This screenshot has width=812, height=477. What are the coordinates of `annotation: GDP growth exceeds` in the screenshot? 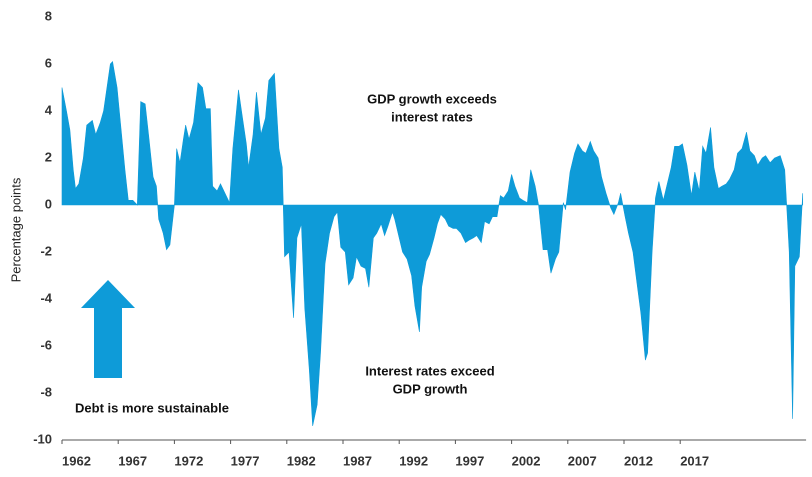 It's located at (432, 98).